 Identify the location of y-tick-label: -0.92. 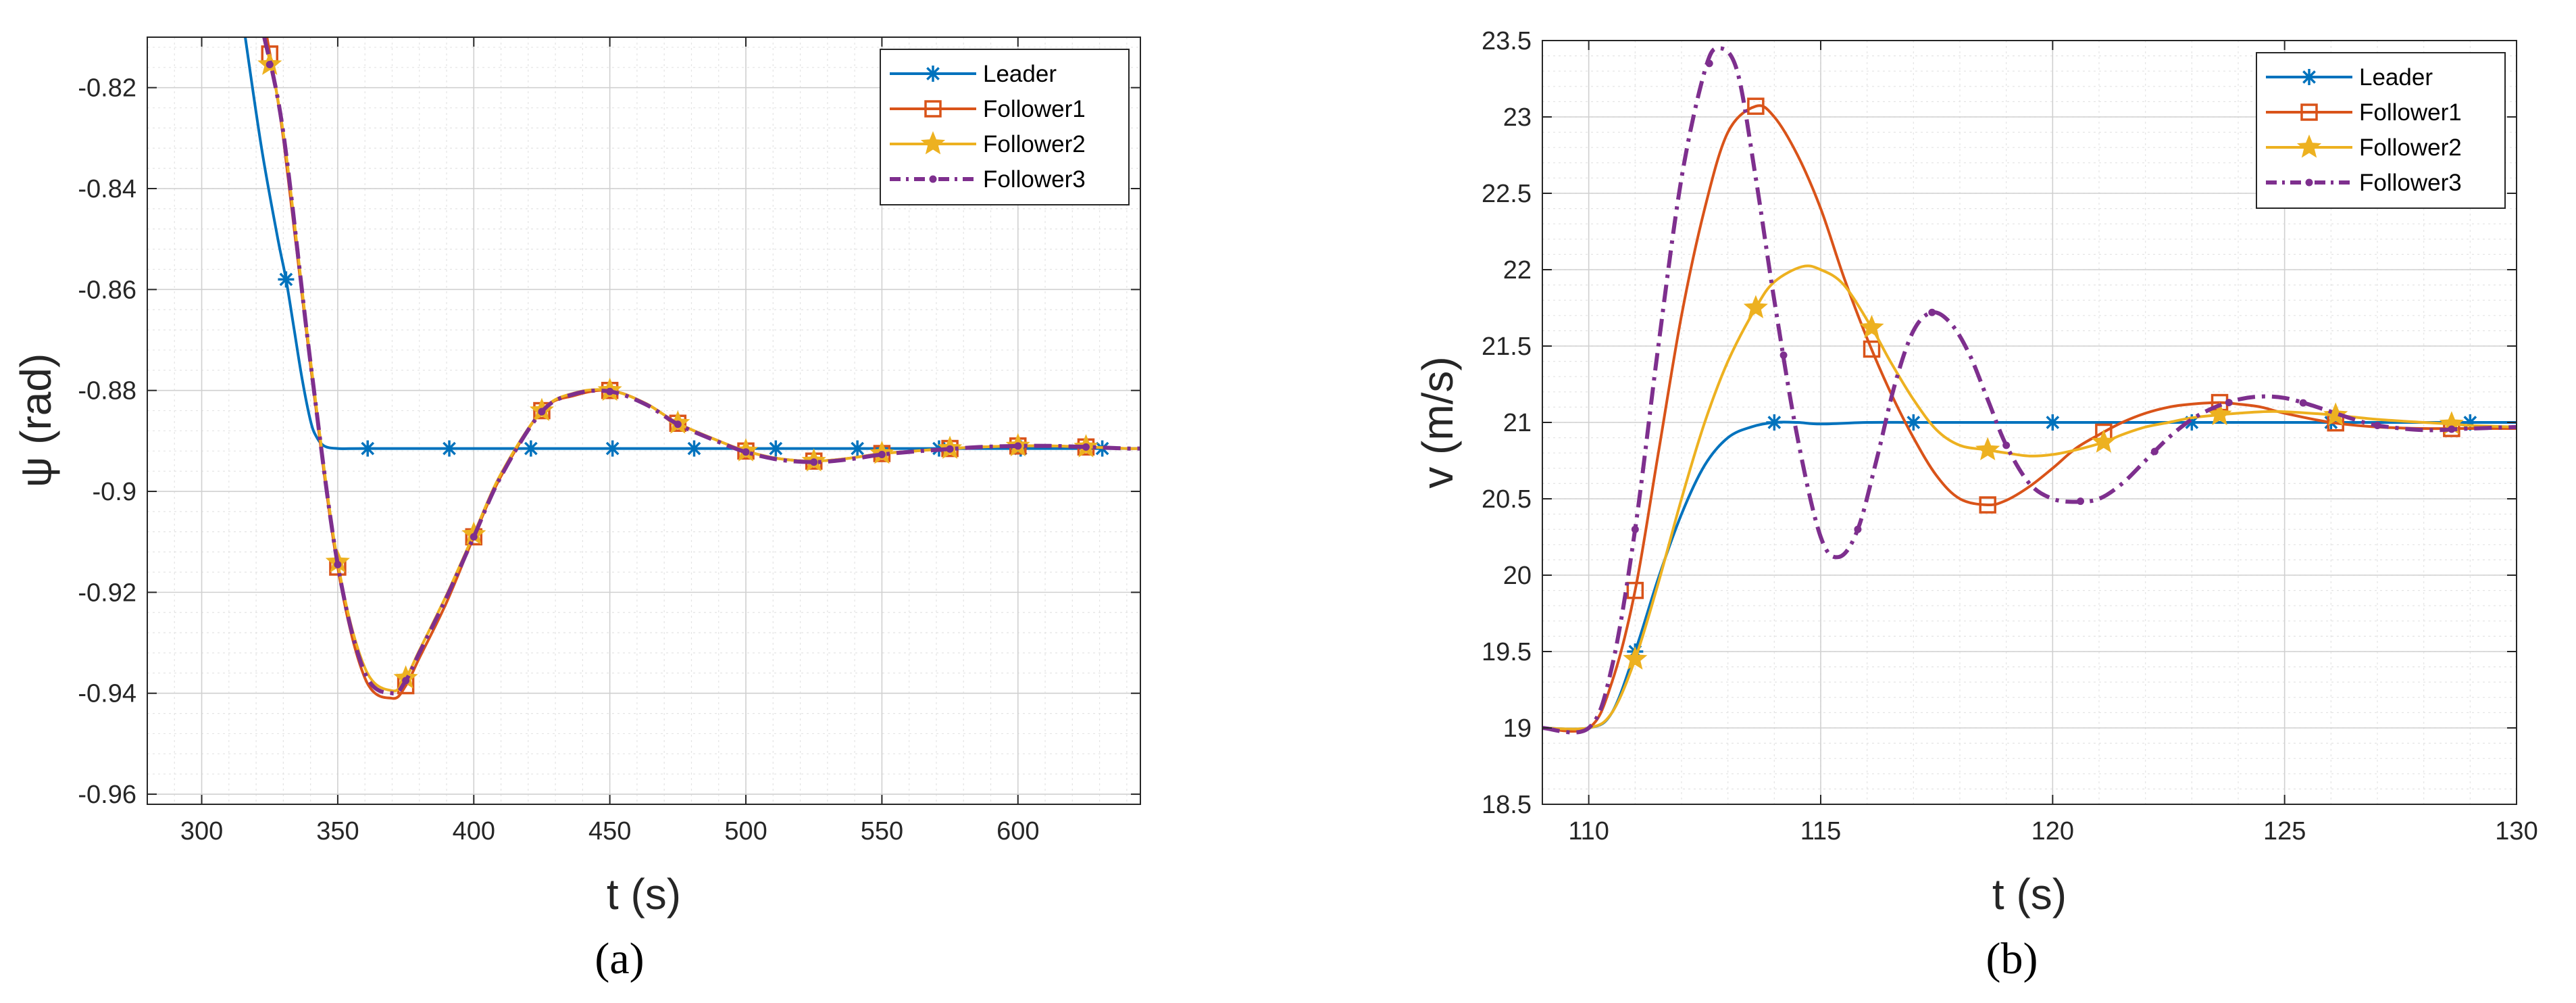
(107, 593).